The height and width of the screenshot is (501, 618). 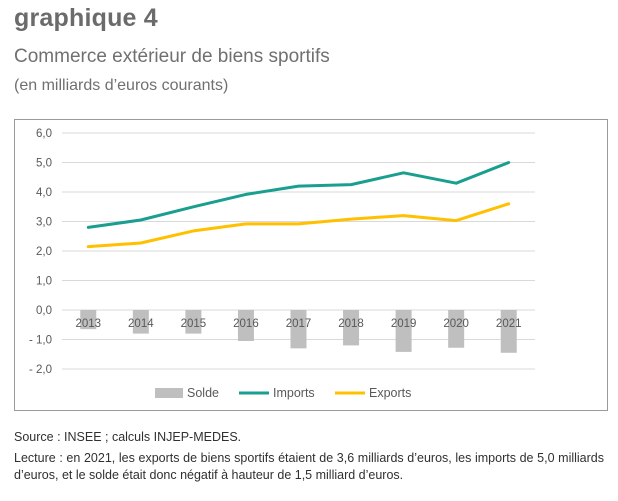 What do you see at coordinates (294, 393) in the screenshot?
I see `legend-label-imports: Imports` at bounding box center [294, 393].